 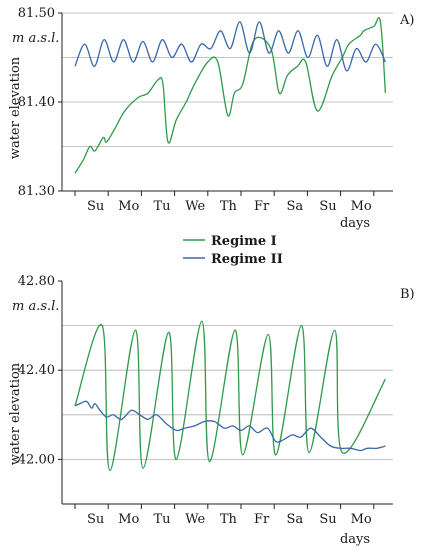 I want to click on y-tick-label: 42.80, so click(x=36, y=281).